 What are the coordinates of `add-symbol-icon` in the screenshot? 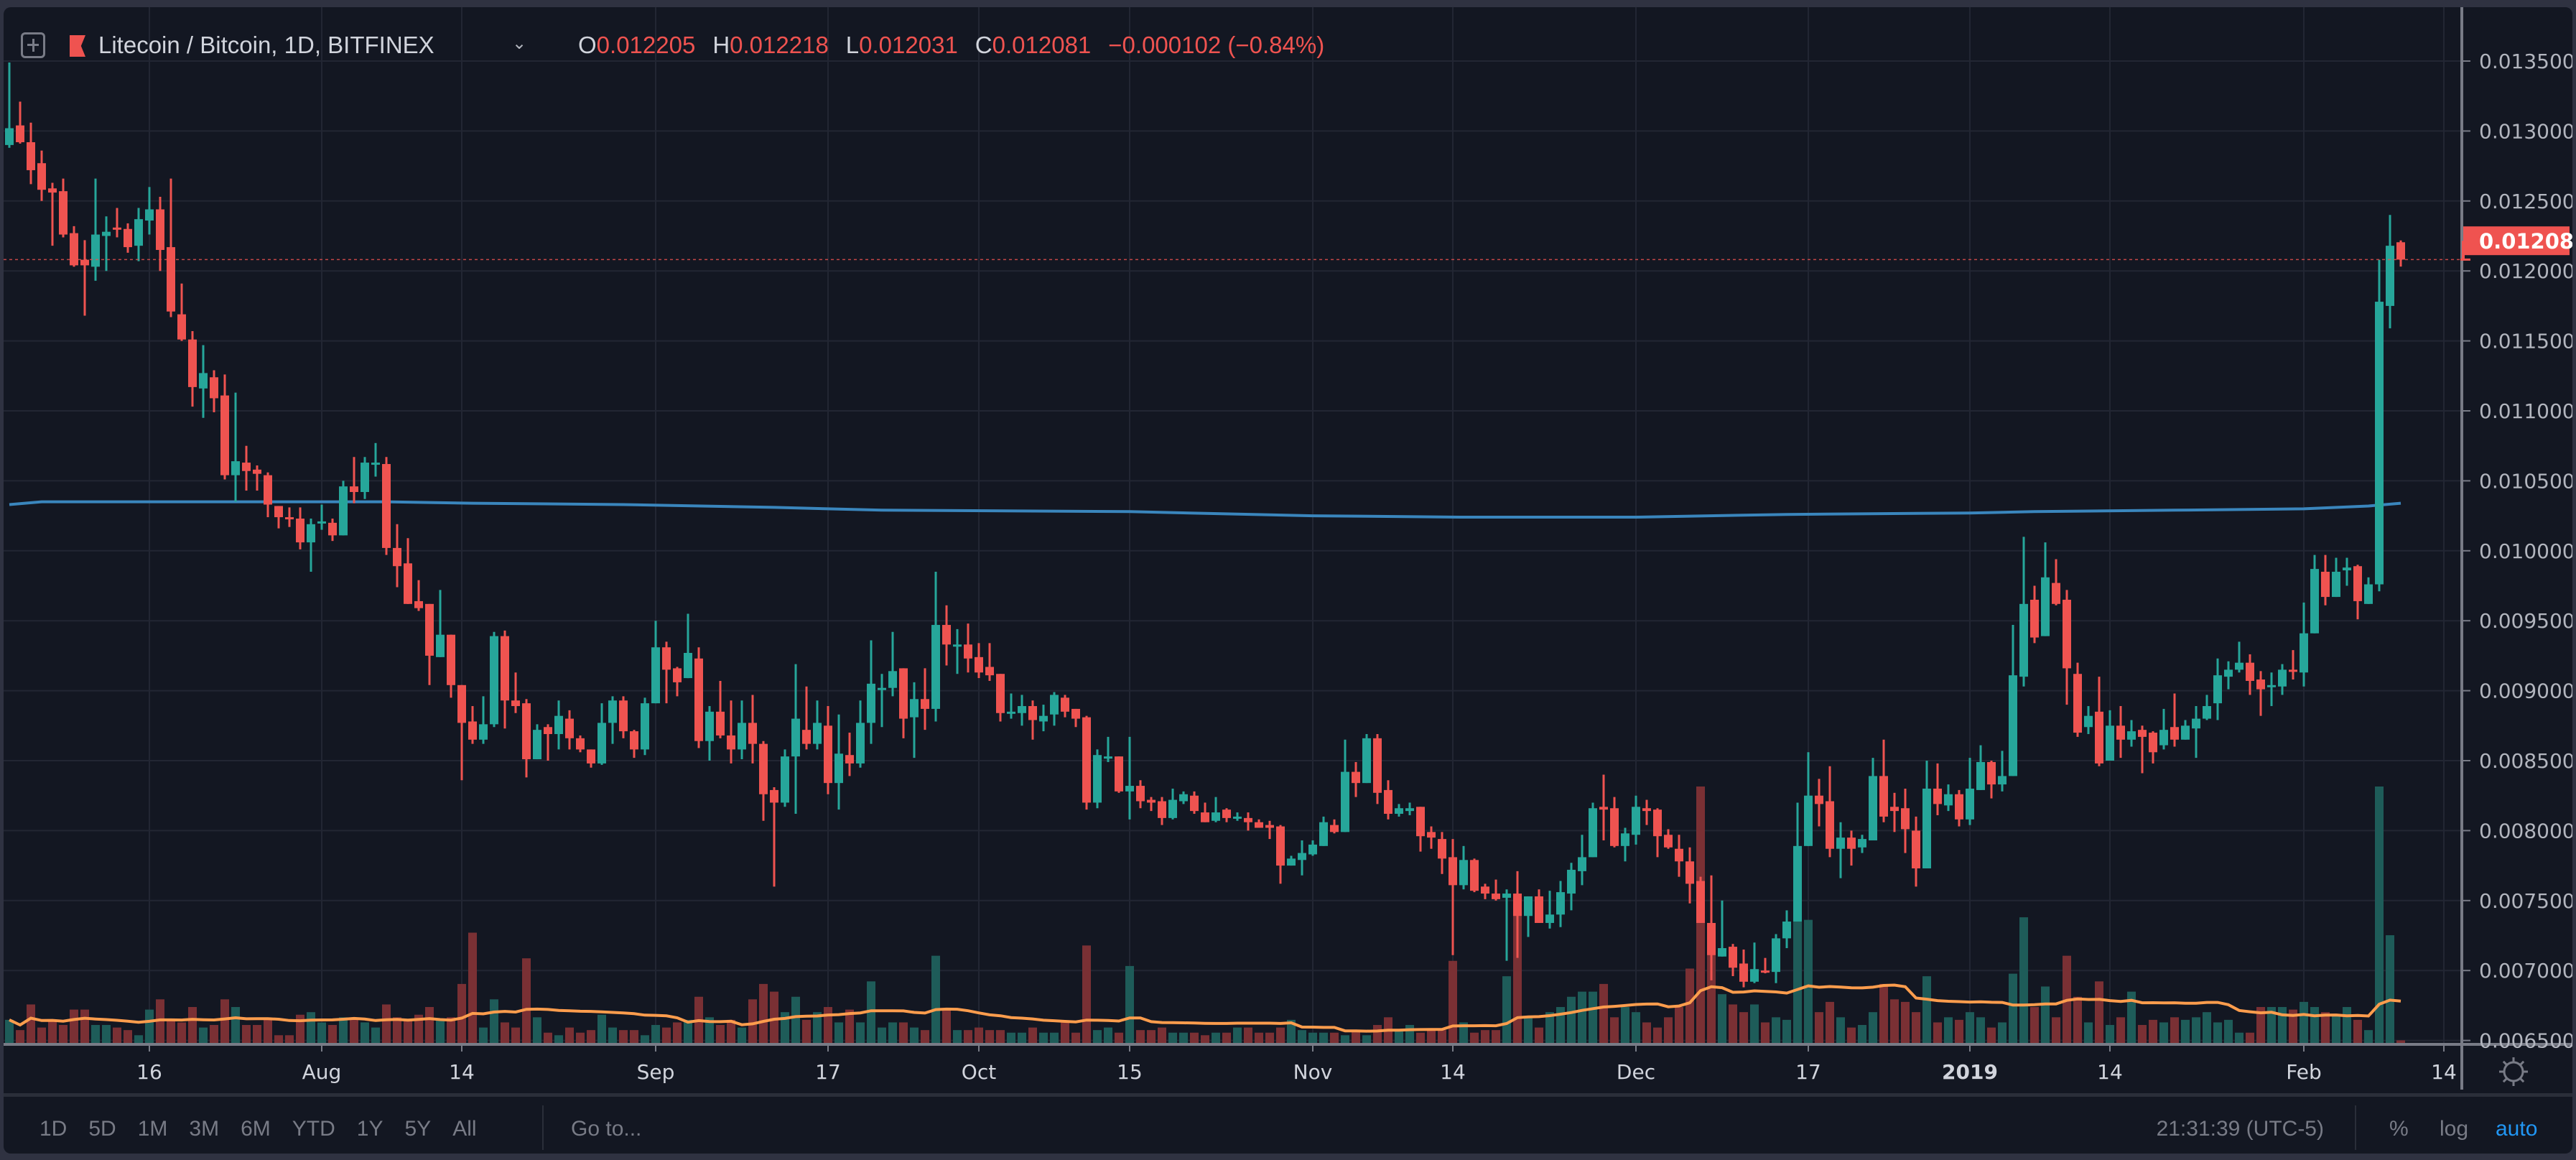 It's located at (33, 45).